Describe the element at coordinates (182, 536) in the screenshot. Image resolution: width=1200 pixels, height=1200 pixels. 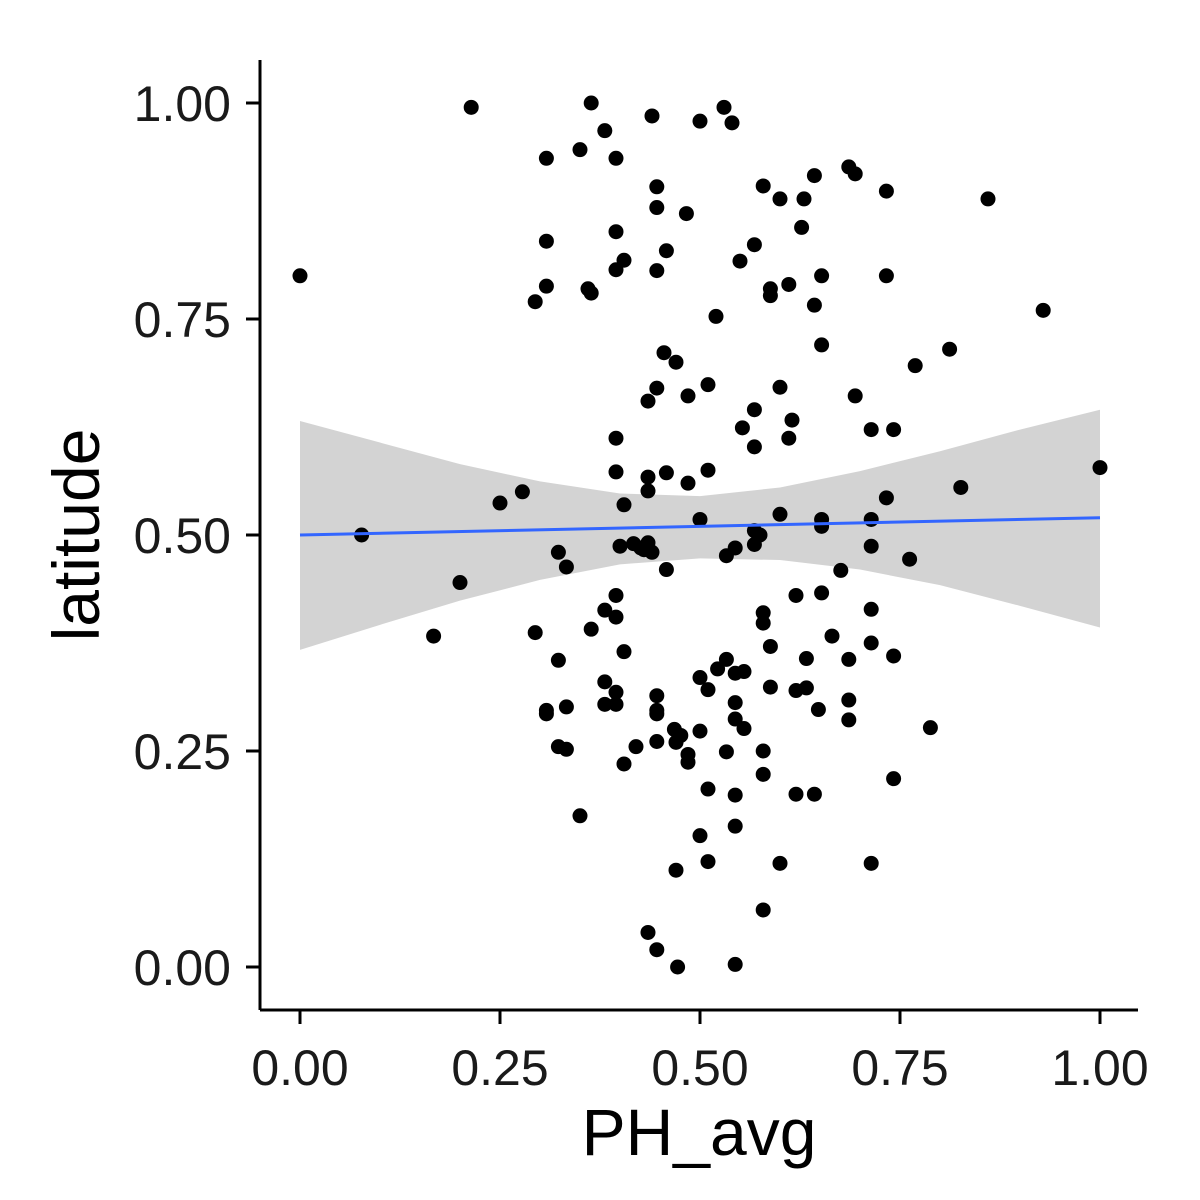
I see `y-tick-label: 0.50` at that location.